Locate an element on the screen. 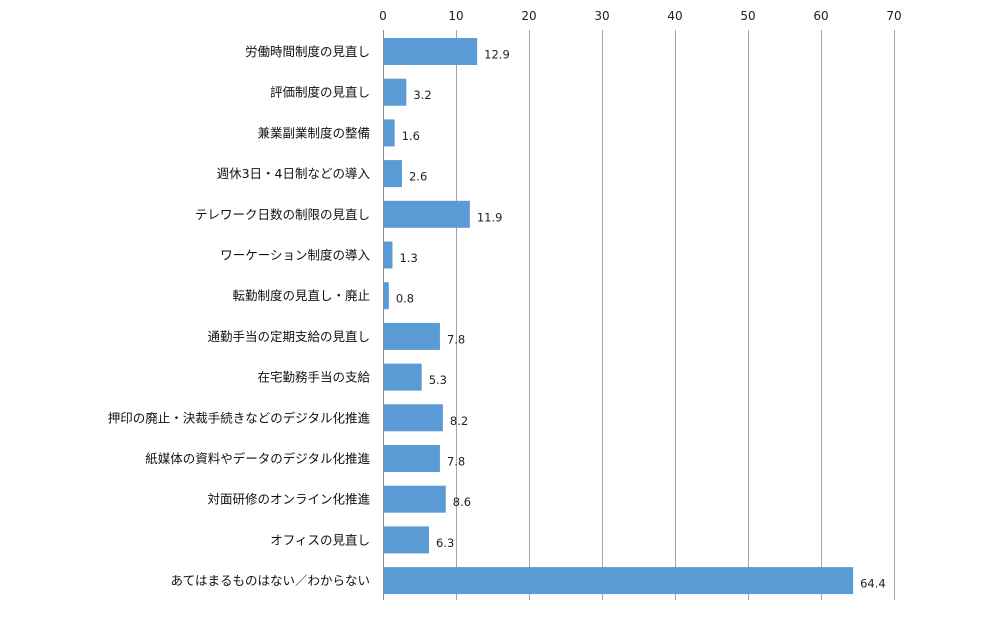 The image size is (999, 618). category-label: オフィスの見直し is located at coordinates (320, 539).